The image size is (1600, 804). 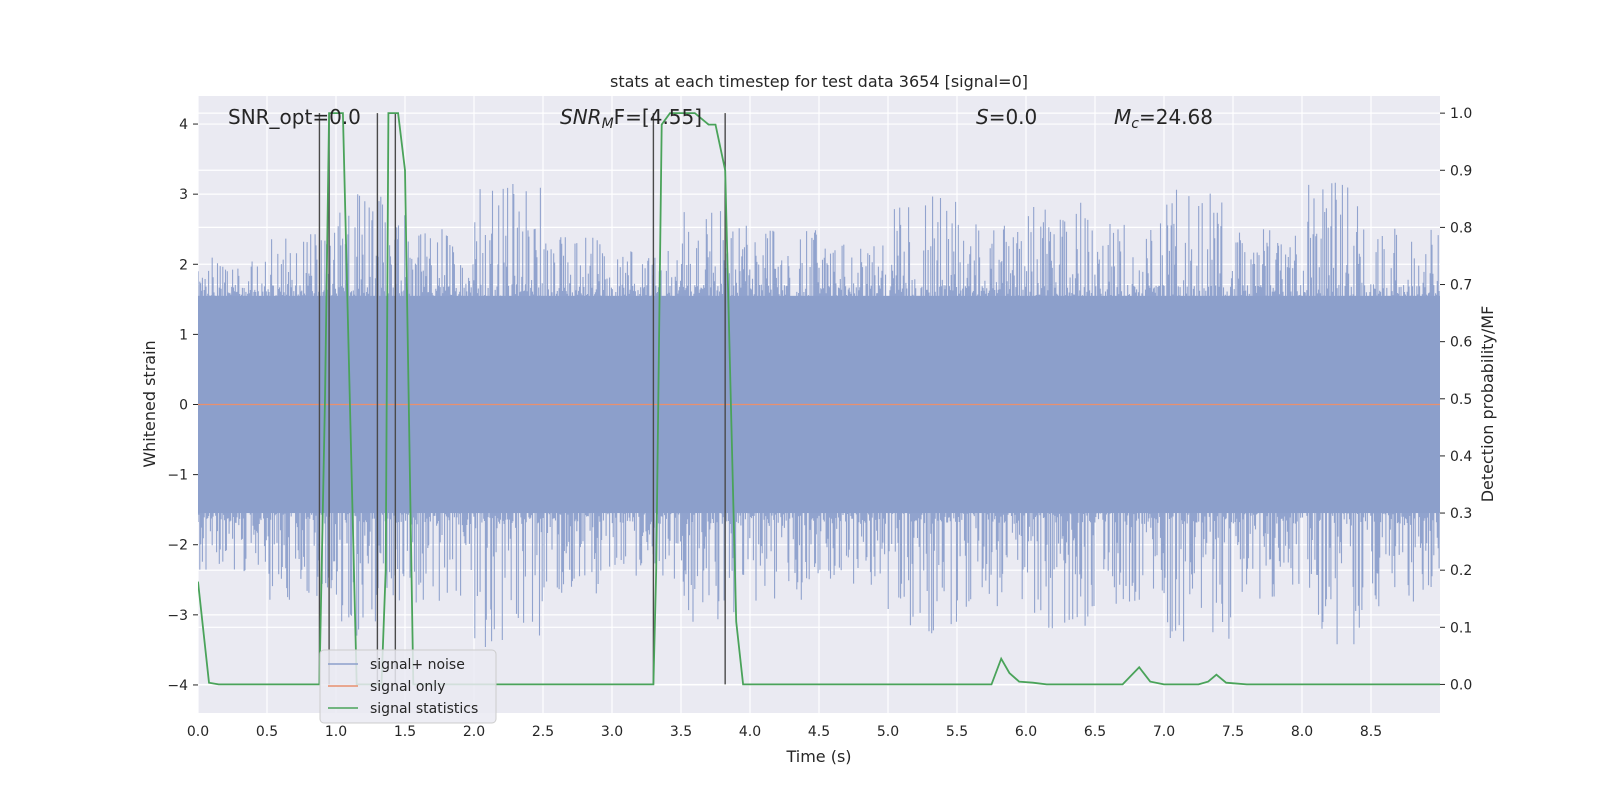 What do you see at coordinates (177, 476) in the screenshot?
I see `y-tick-label: −1` at bounding box center [177, 476].